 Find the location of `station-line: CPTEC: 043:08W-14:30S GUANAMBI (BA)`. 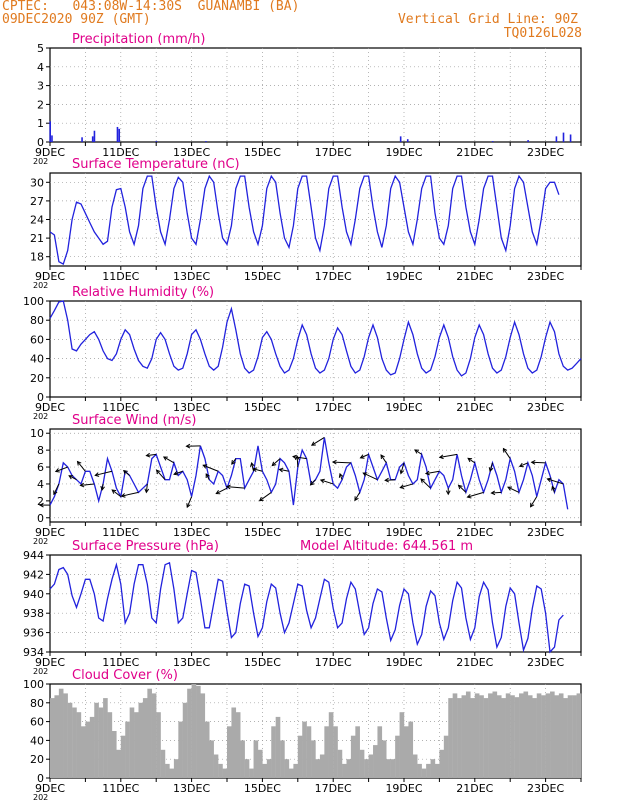

station-line: CPTEC: 043:08W-14:30S GUANAMBI (BA) is located at coordinates (151, 7).